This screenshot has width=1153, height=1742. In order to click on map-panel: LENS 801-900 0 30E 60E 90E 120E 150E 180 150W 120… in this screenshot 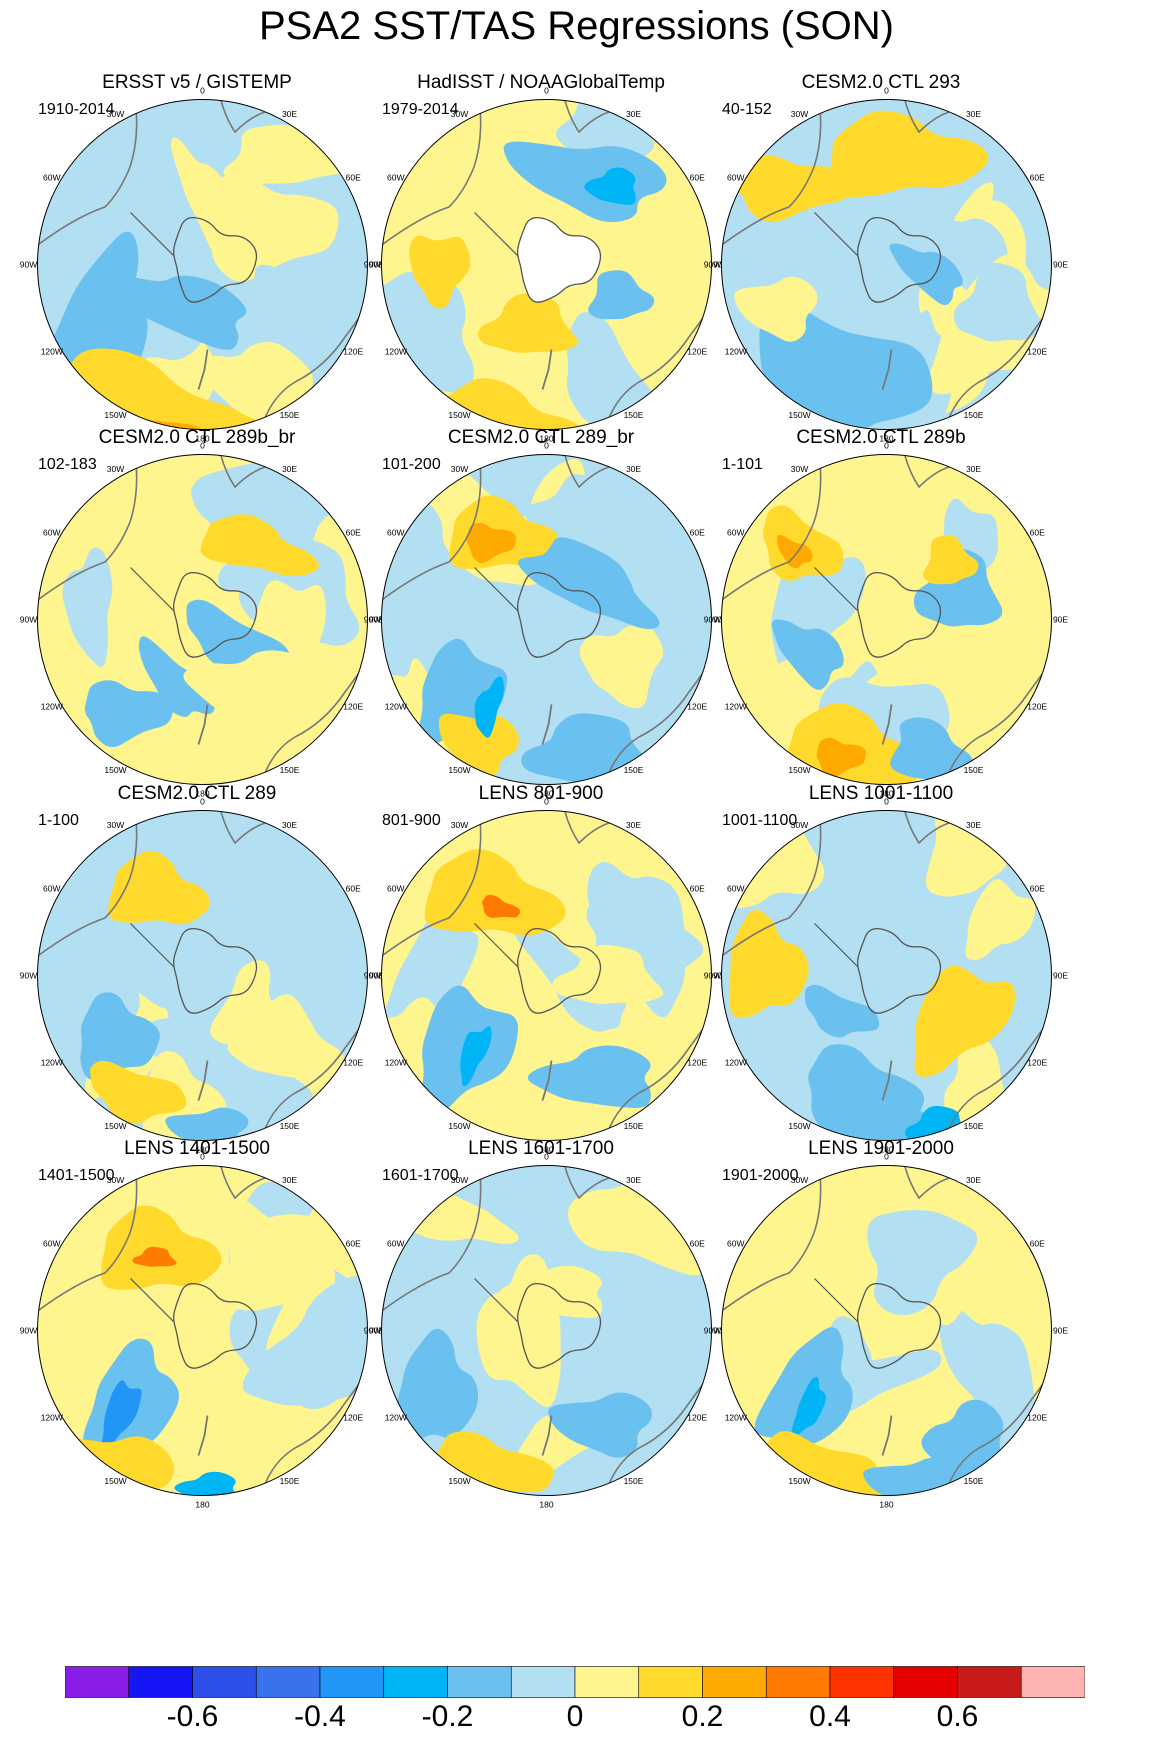, I will do `click(541, 979)`.